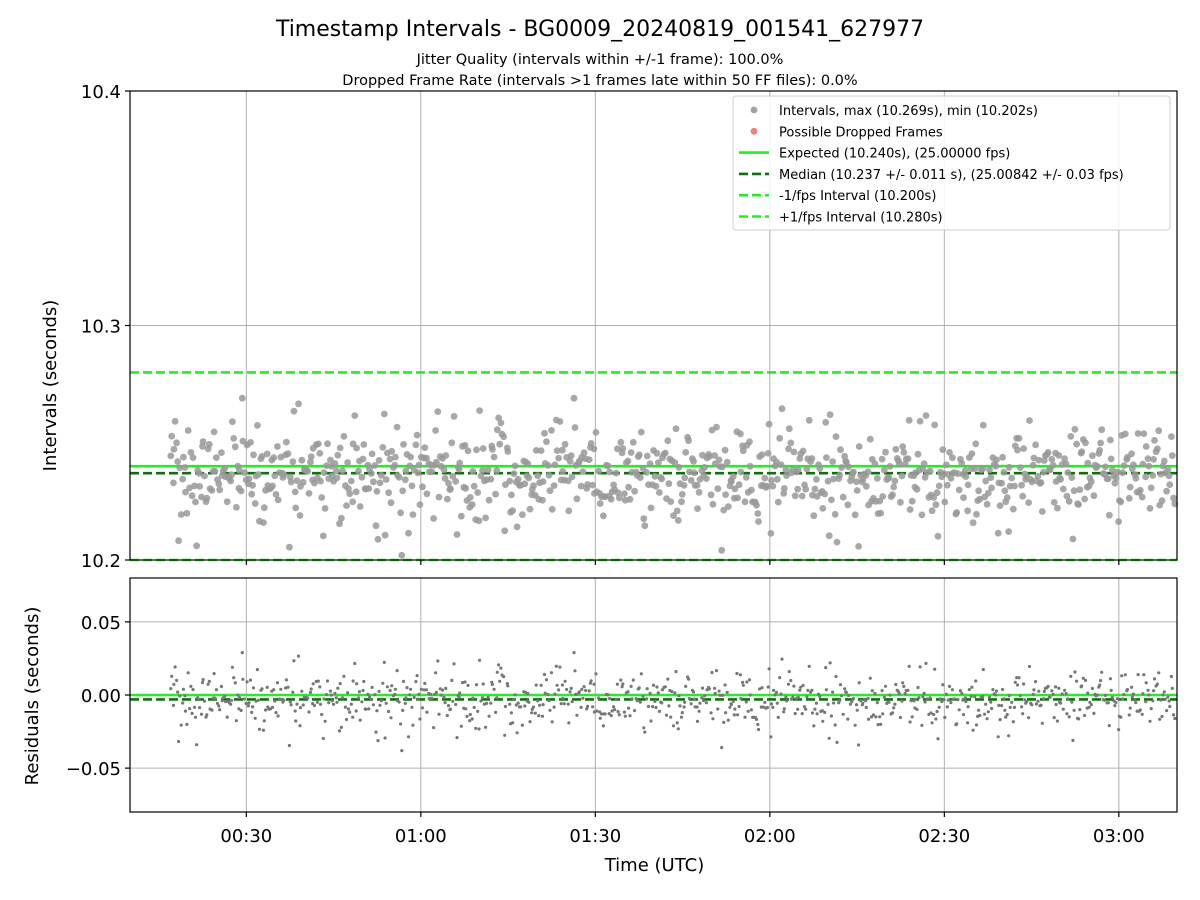 The image size is (1200, 900). I want to click on x-tick-label: 02:30, so click(944, 836).